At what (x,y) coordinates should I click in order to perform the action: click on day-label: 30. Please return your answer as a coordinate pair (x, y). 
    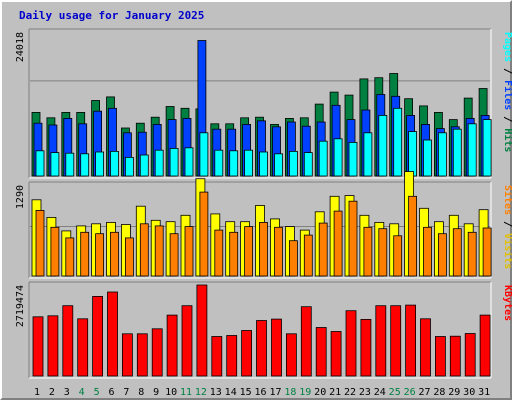
    Looking at the image, I should click on (469, 392).